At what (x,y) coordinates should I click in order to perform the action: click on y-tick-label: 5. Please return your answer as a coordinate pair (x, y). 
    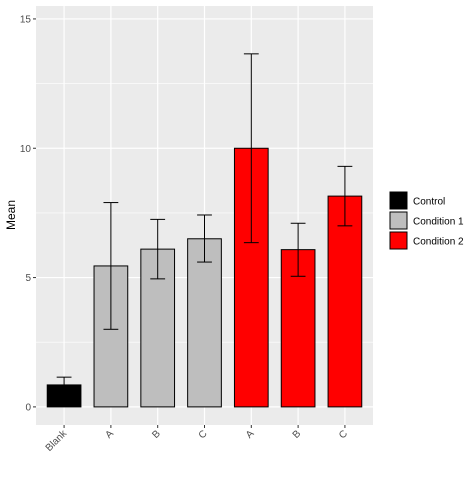
    Looking at the image, I should click on (28, 278).